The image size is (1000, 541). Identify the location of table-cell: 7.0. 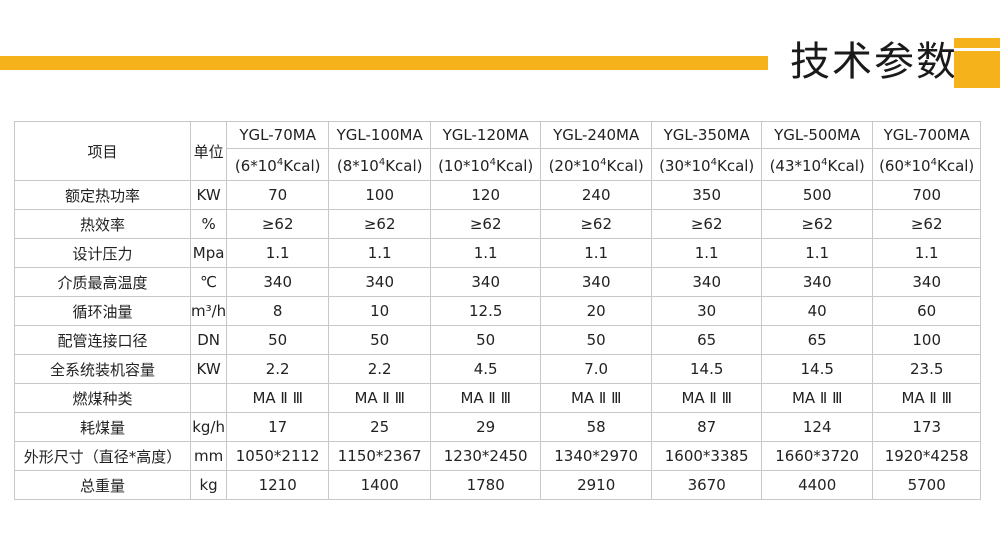
(596, 369).